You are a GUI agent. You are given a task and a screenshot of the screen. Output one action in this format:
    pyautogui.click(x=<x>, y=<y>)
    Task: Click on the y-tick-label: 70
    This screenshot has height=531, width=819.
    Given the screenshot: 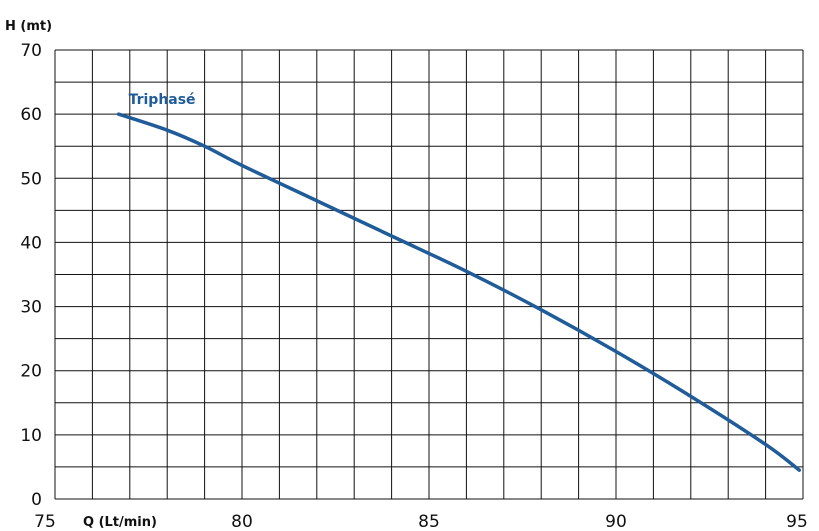 What is the action you would take?
    pyautogui.click(x=31, y=51)
    